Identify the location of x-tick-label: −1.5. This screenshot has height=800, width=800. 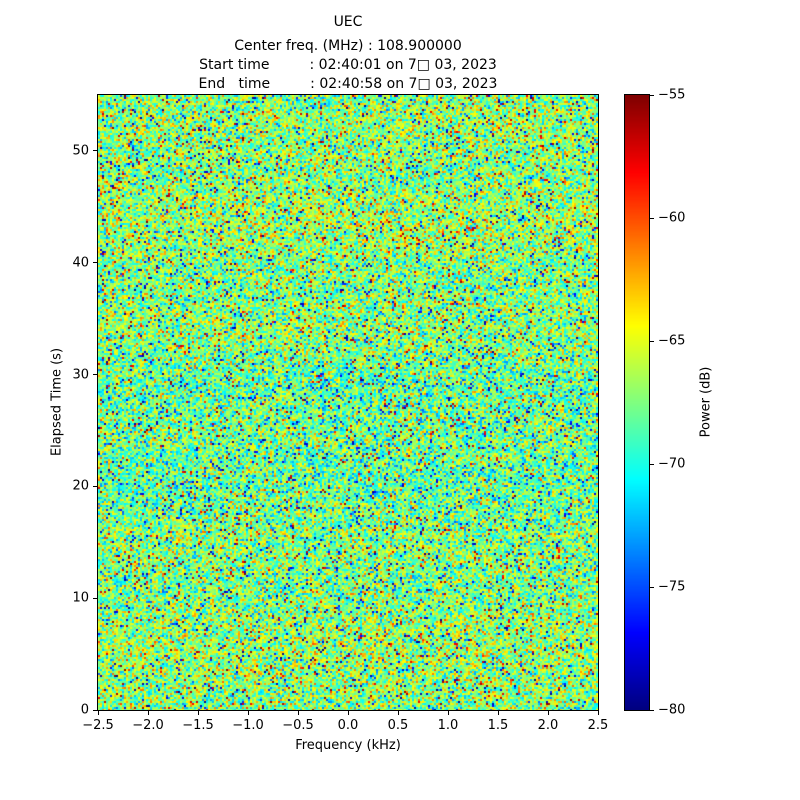
(198, 725).